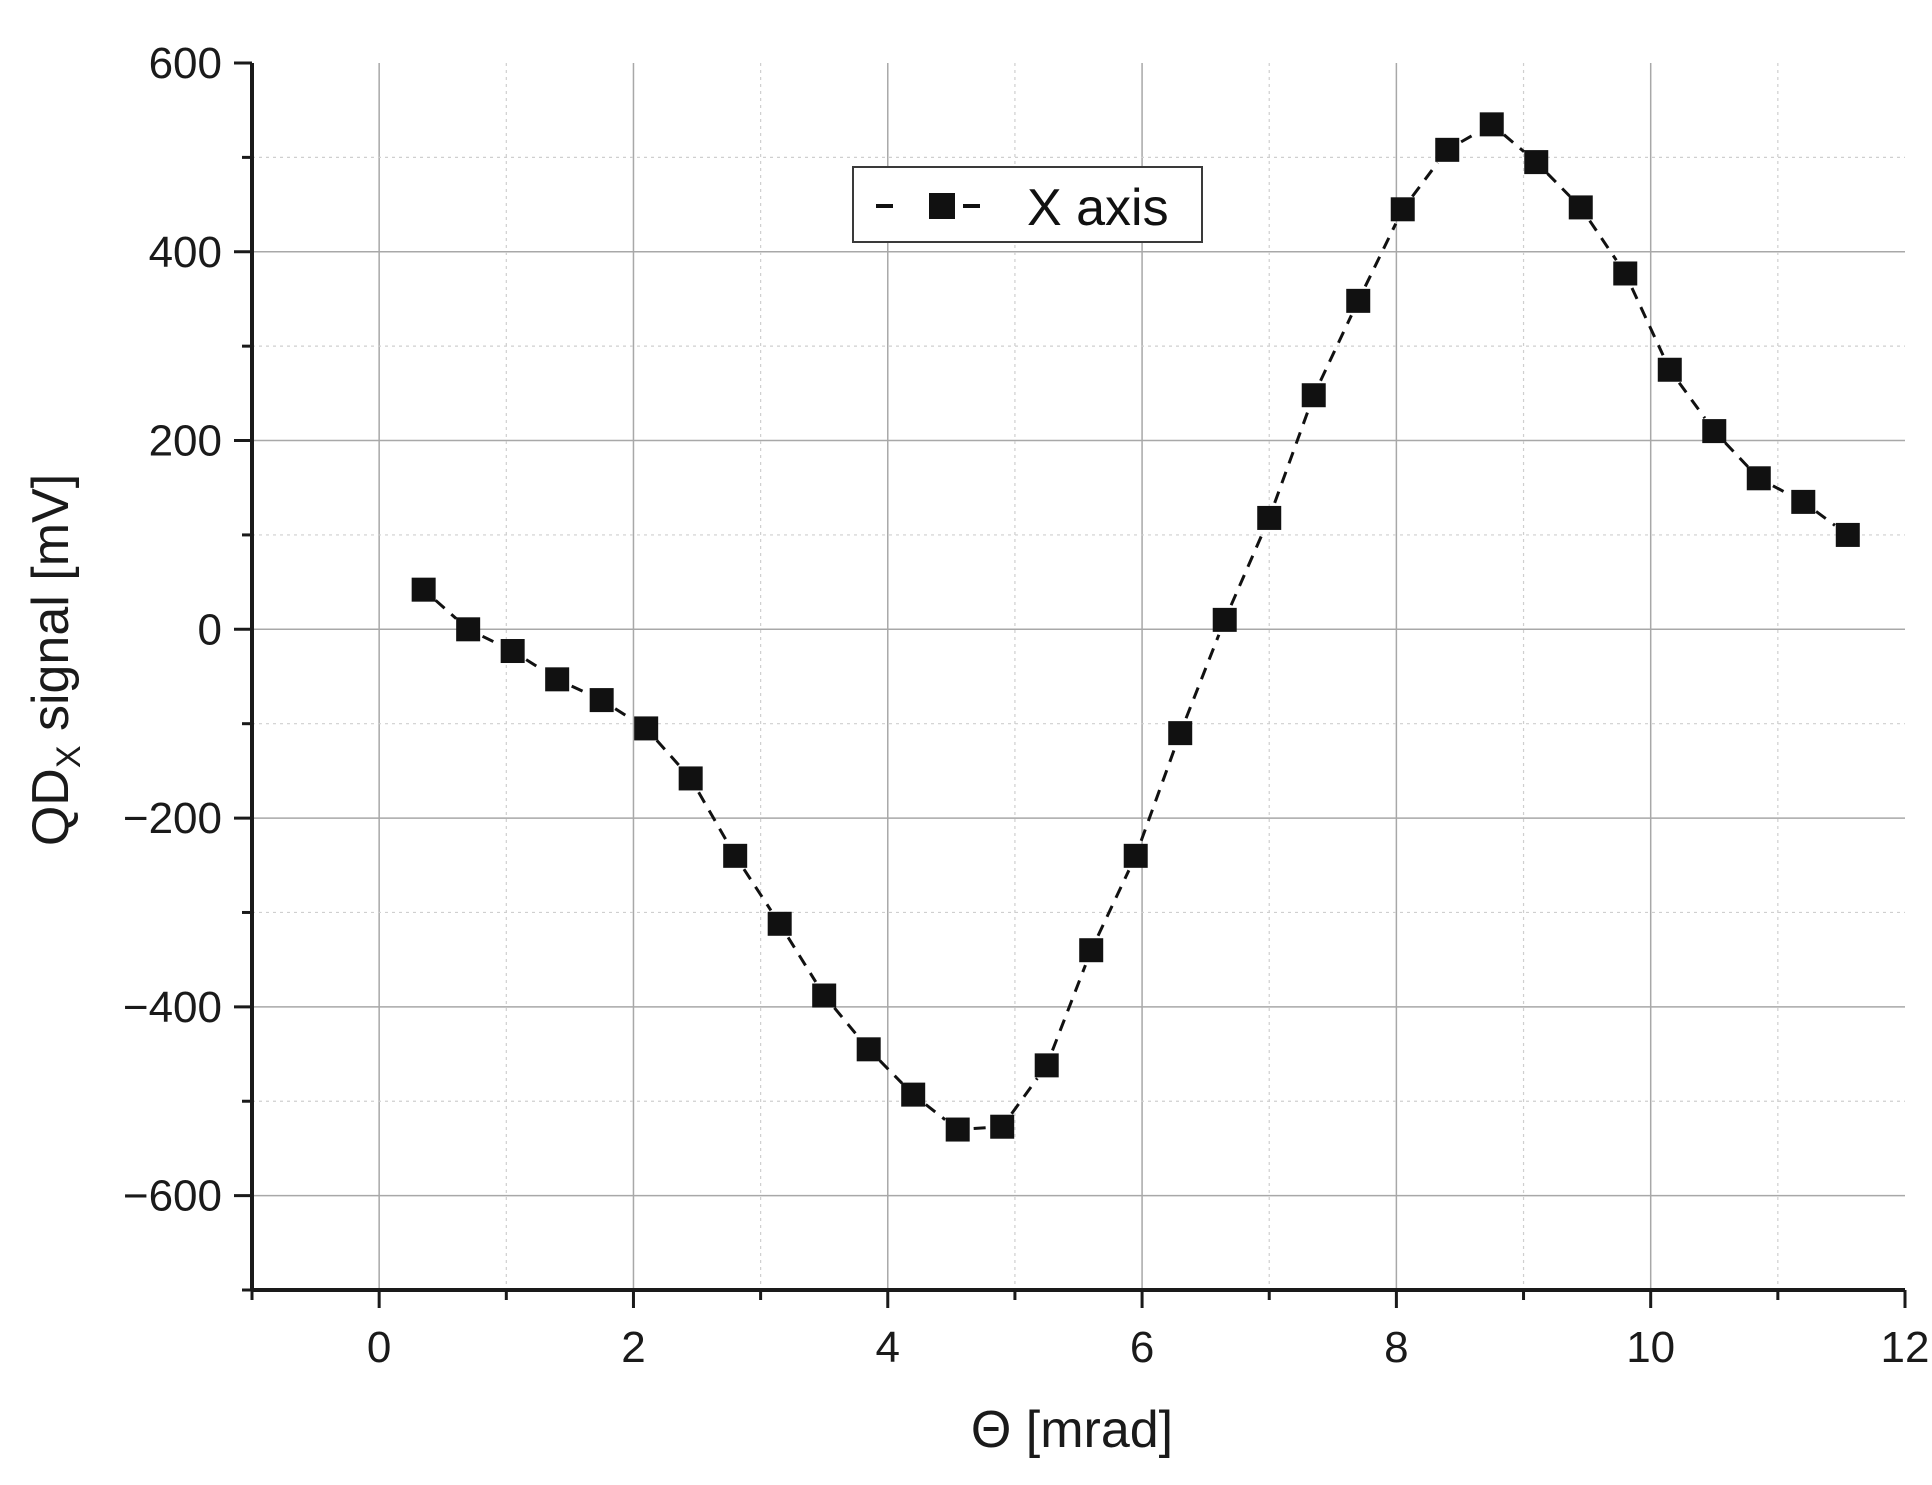 This screenshot has width=1932, height=1485. I want to click on y-tick-label: −600, so click(172, 1196).